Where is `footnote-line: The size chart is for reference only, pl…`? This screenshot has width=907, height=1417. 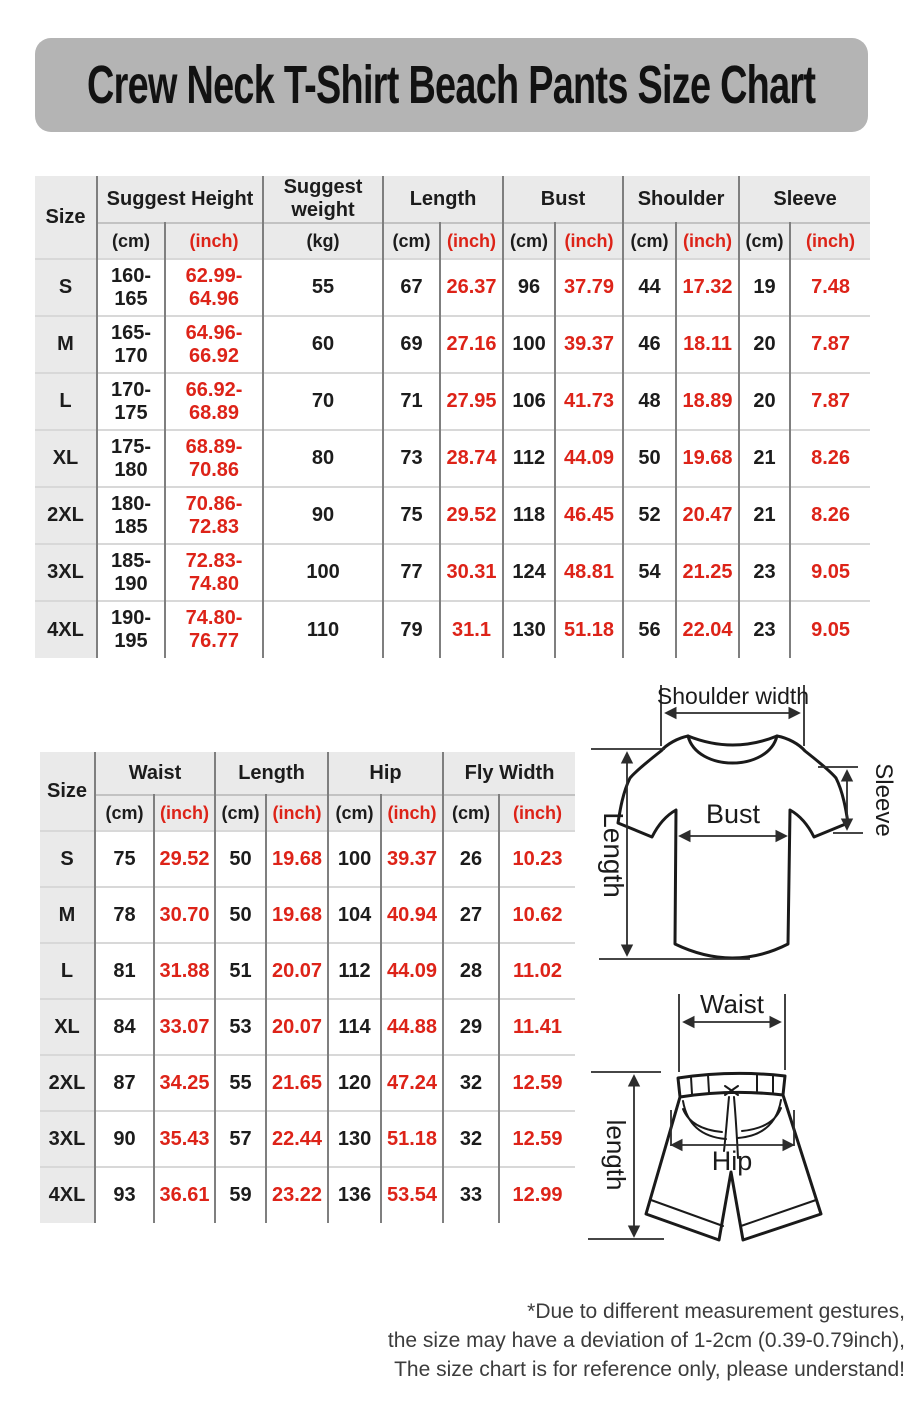 footnote-line: The size chart is for reference only, pl… is located at coordinates (649, 1369).